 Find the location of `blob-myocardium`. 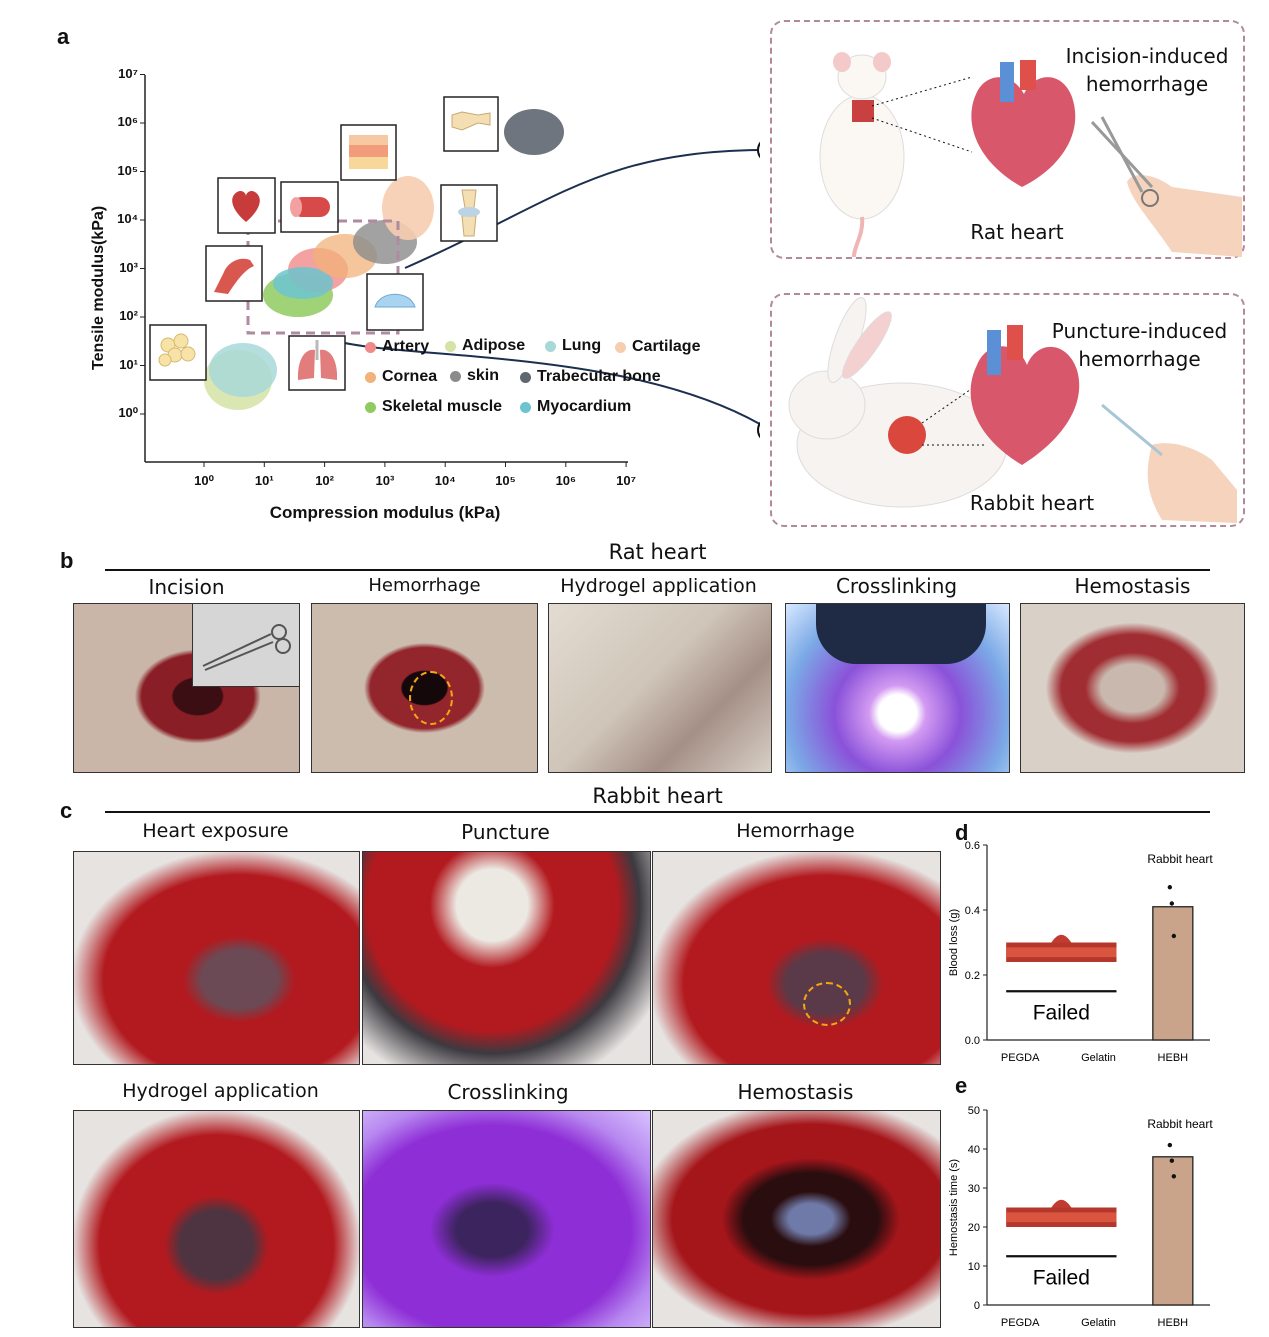

blob-myocardium is located at coordinates (303, 283).